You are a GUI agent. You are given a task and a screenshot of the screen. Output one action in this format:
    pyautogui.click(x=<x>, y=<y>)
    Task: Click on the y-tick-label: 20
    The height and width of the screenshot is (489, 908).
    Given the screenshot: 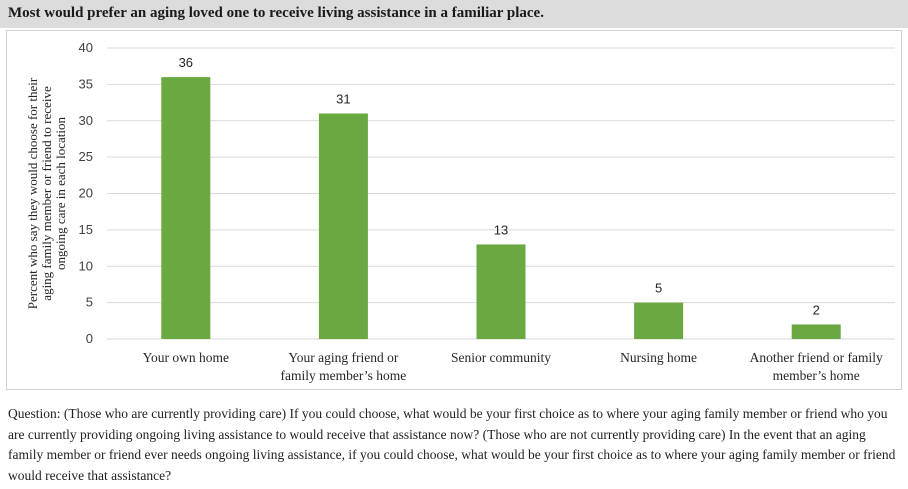 What is the action you would take?
    pyautogui.click(x=86, y=193)
    